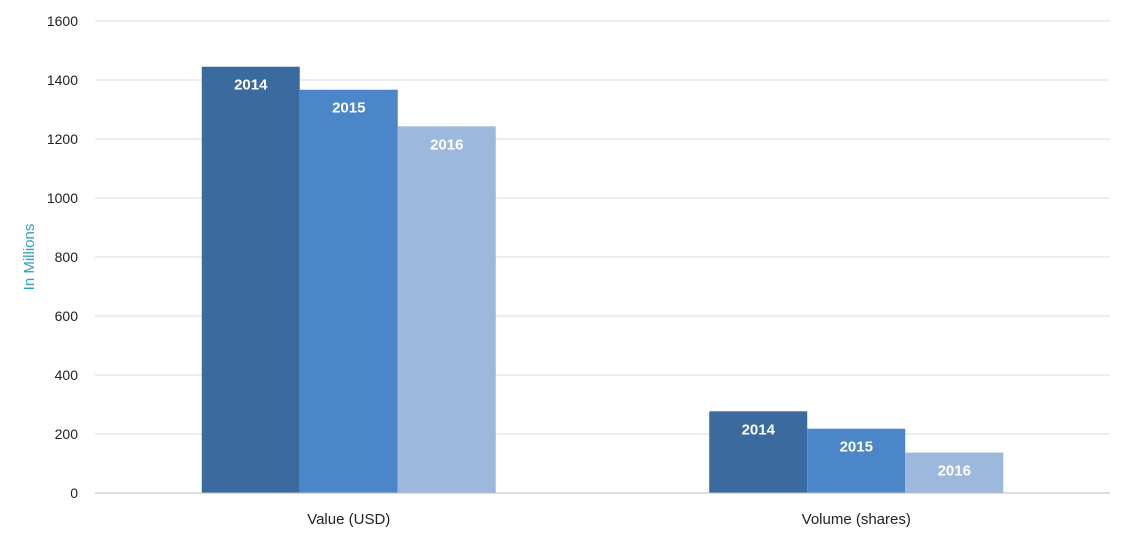  Describe the element at coordinates (759, 429) in the screenshot. I see `bar-label-2014-1: 2014` at that location.